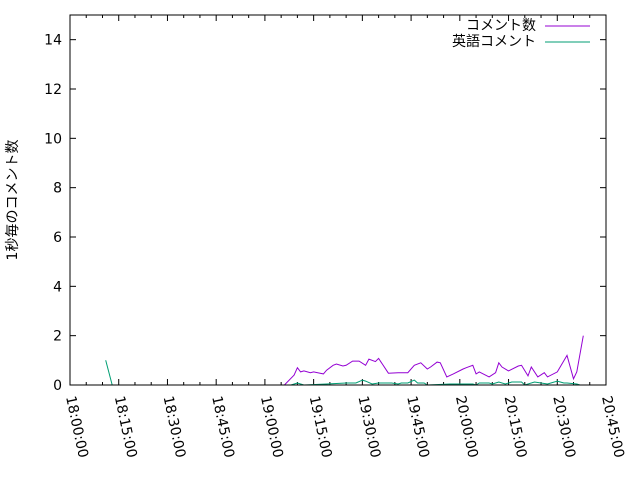  I want to click on y-tick-label: 2, so click(57, 337).